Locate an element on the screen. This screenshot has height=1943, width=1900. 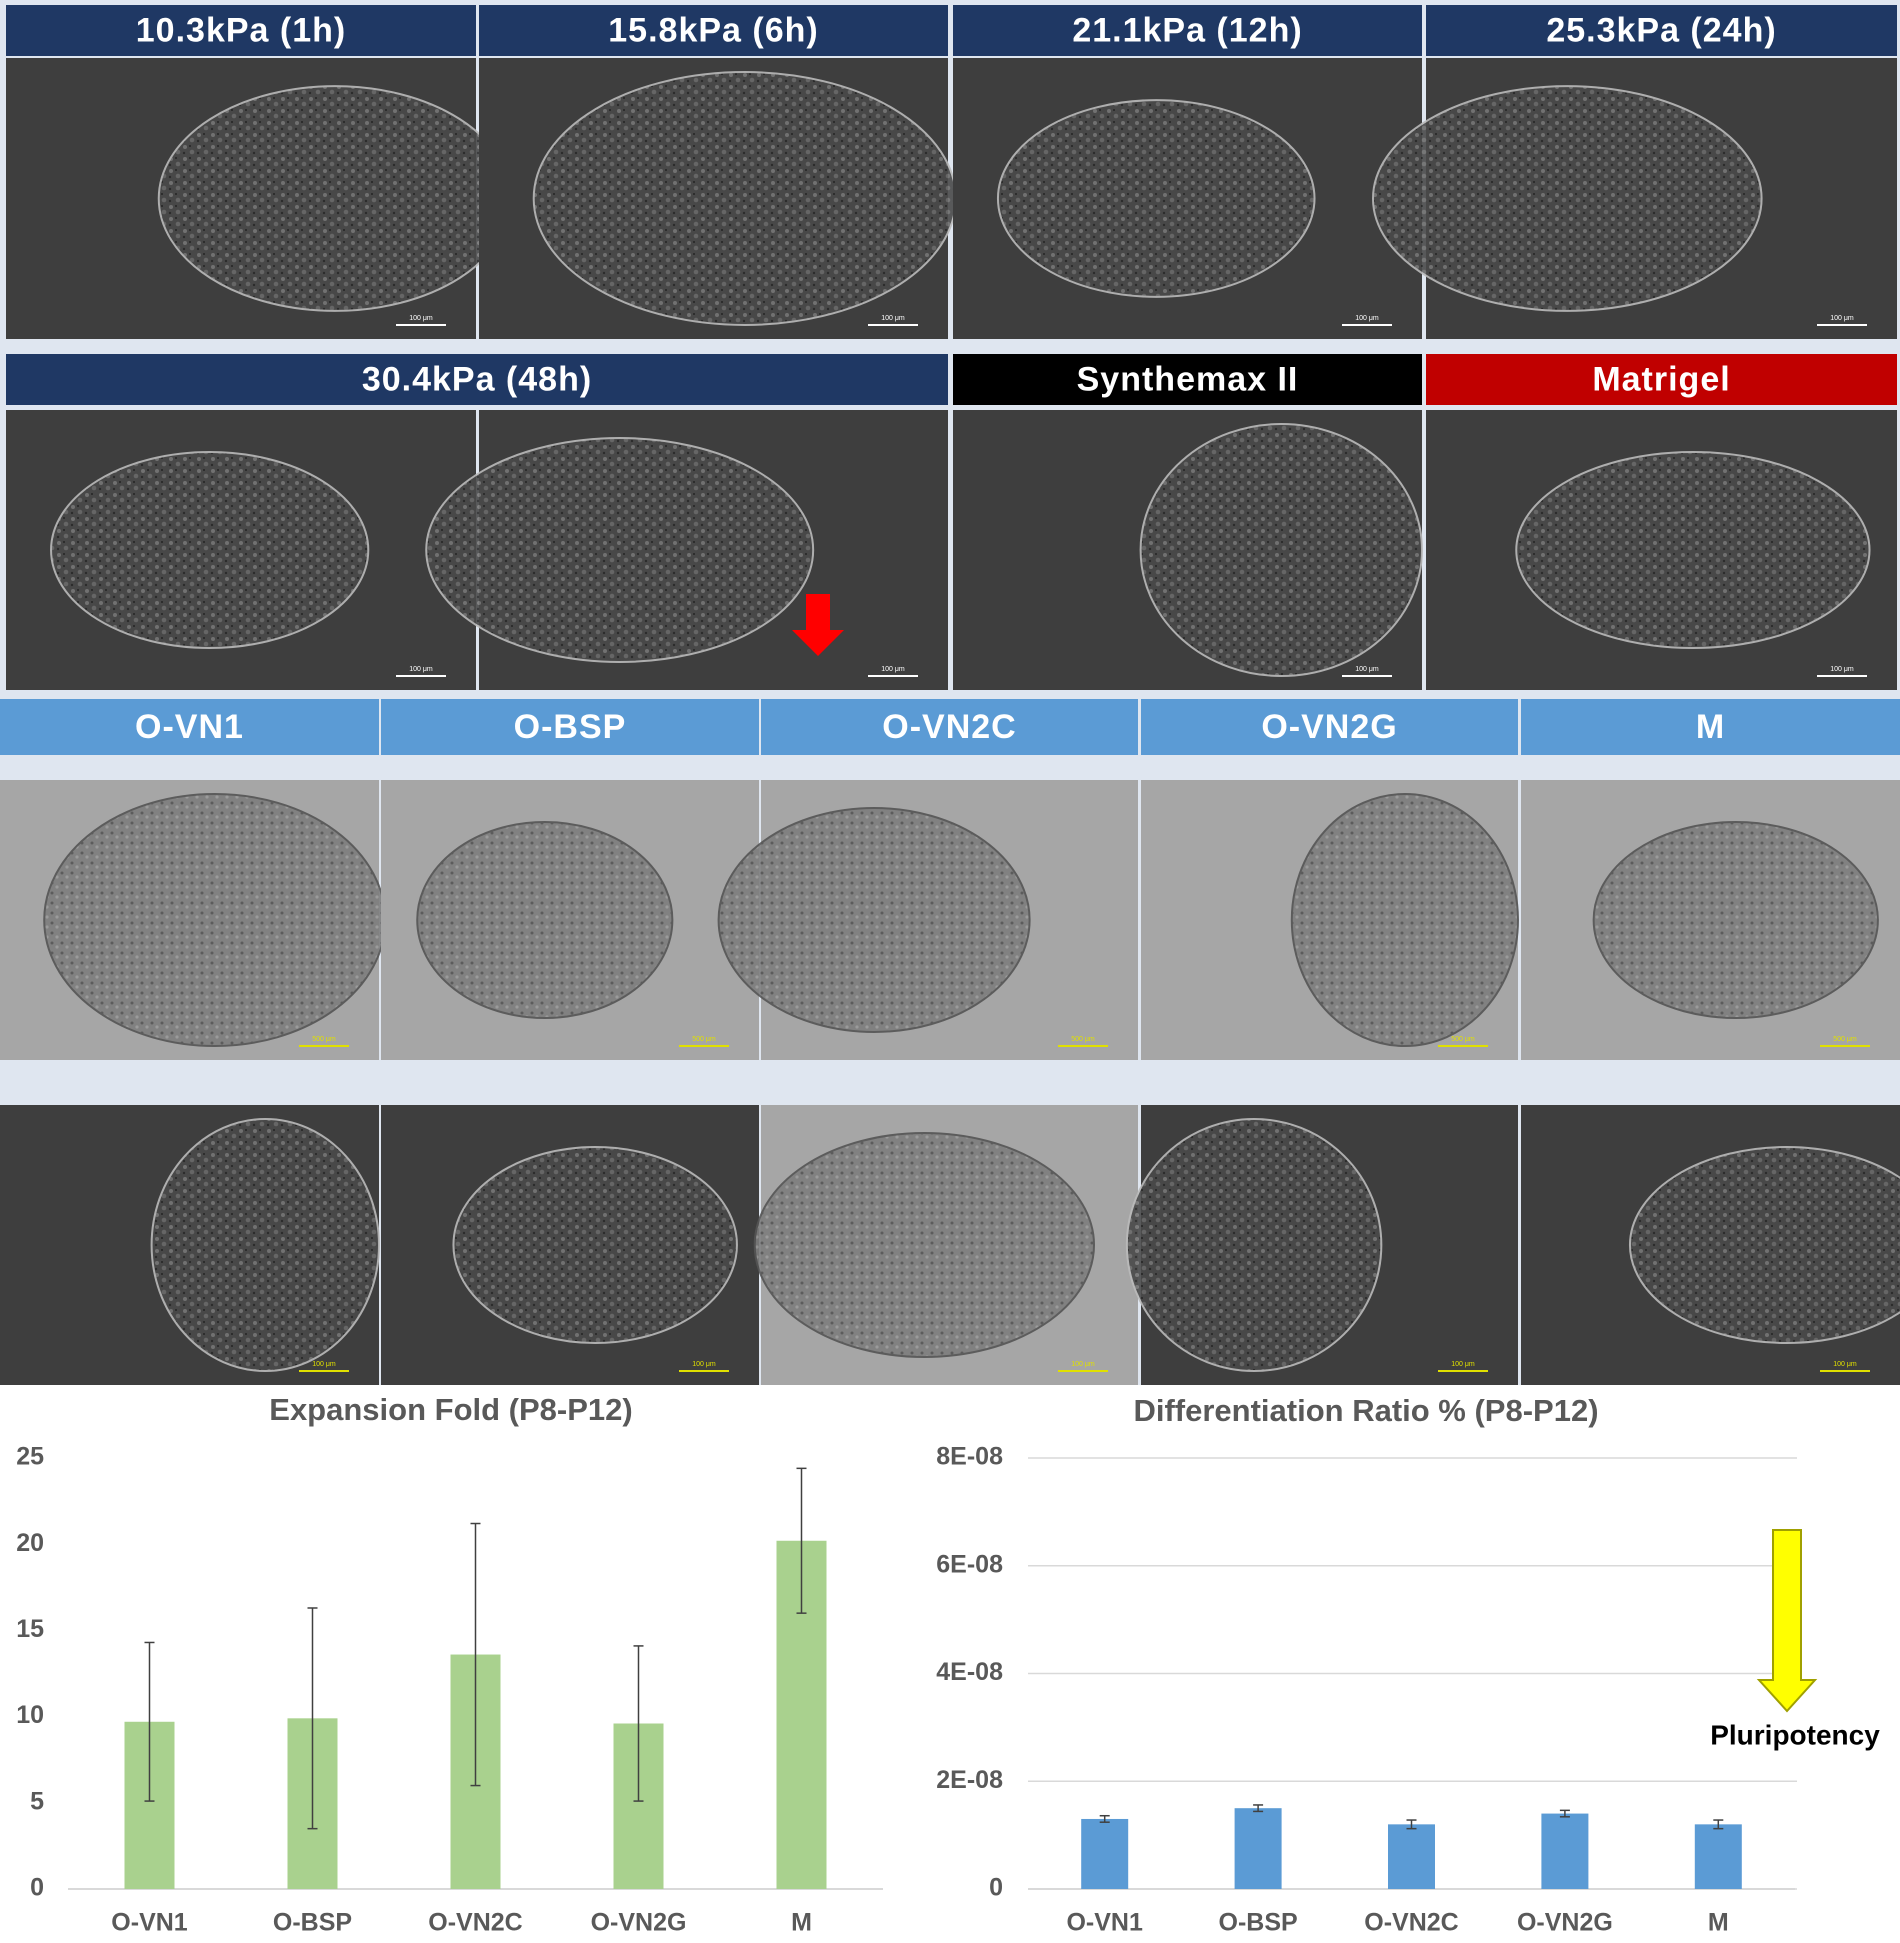
panel-header-label: O-VN2G is located at coordinates (1329, 727).